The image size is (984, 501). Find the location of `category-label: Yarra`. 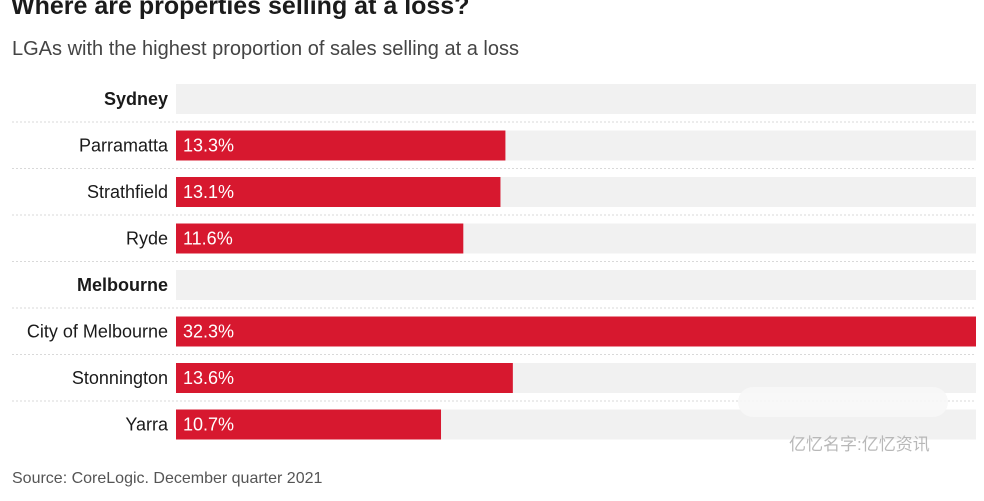

category-label: Yarra is located at coordinates (147, 425).